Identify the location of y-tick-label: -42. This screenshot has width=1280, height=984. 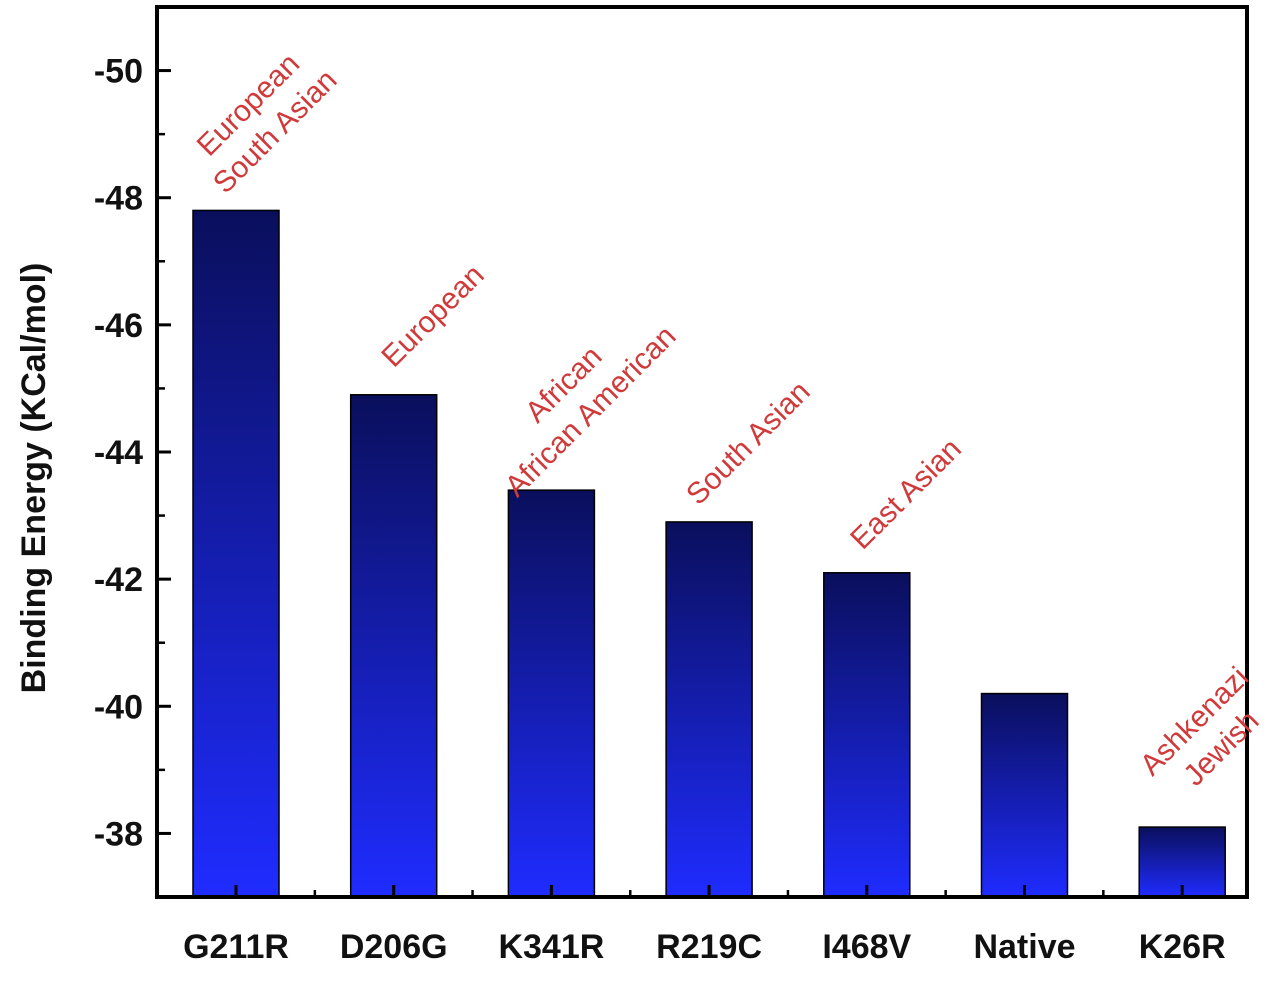
(118, 580).